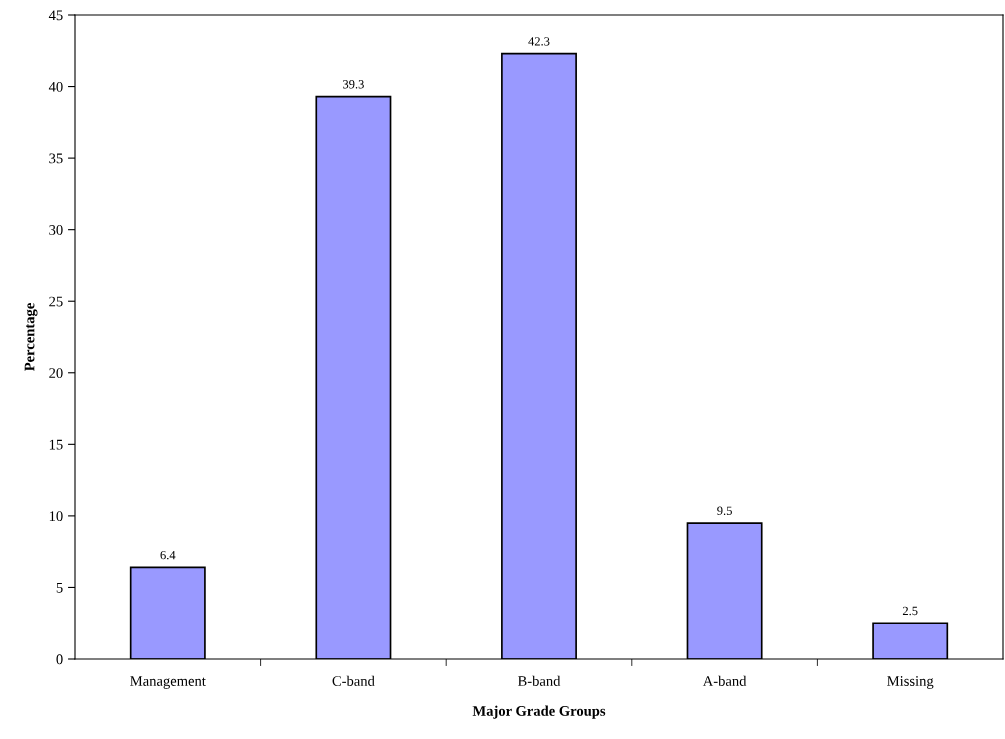 Image resolution: width=1005 pixels, height=739 pixels. Describe the element at coordinates (910, 682) in the screenshot. I see `x-tick-label: Missing` at that location.